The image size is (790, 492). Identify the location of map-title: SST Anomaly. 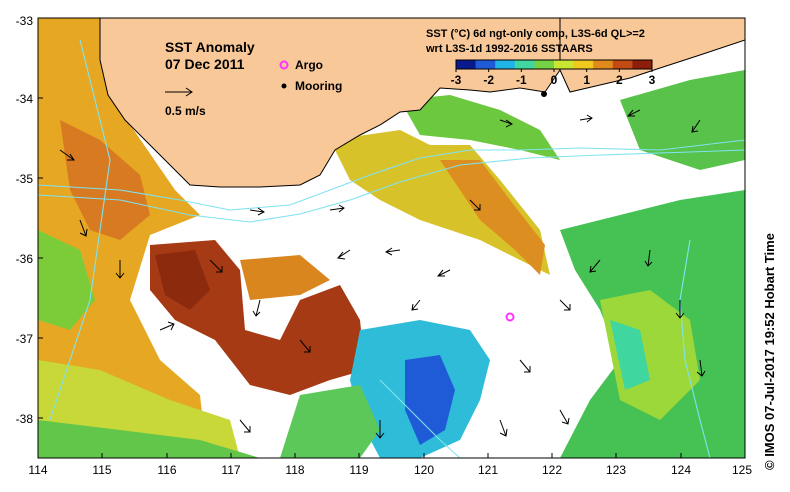
(210, 47).